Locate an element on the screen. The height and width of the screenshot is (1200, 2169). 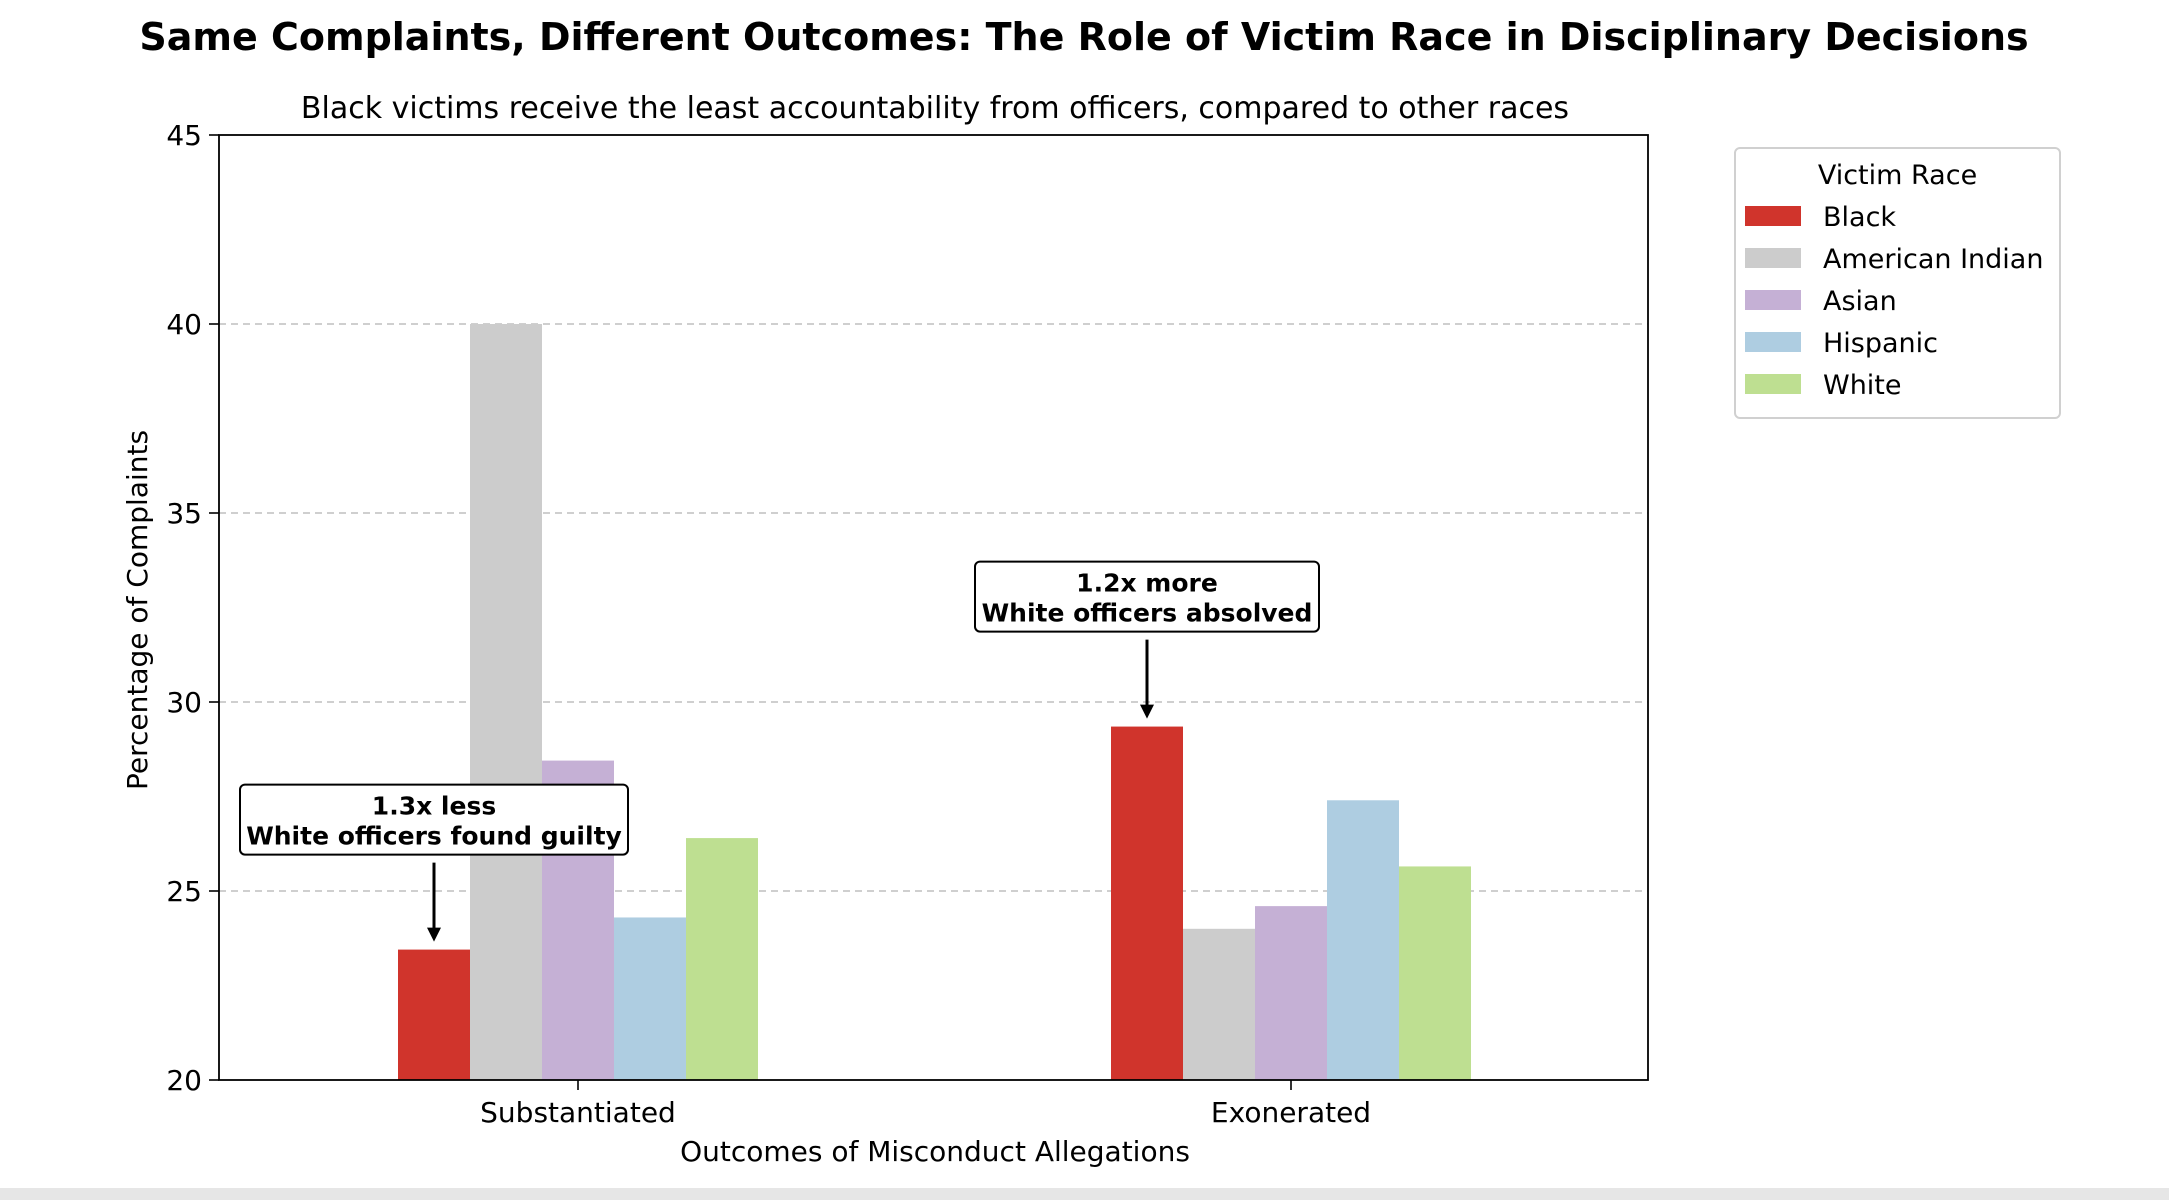
y-tick-label: 40 is located at coordinates (184, 324).